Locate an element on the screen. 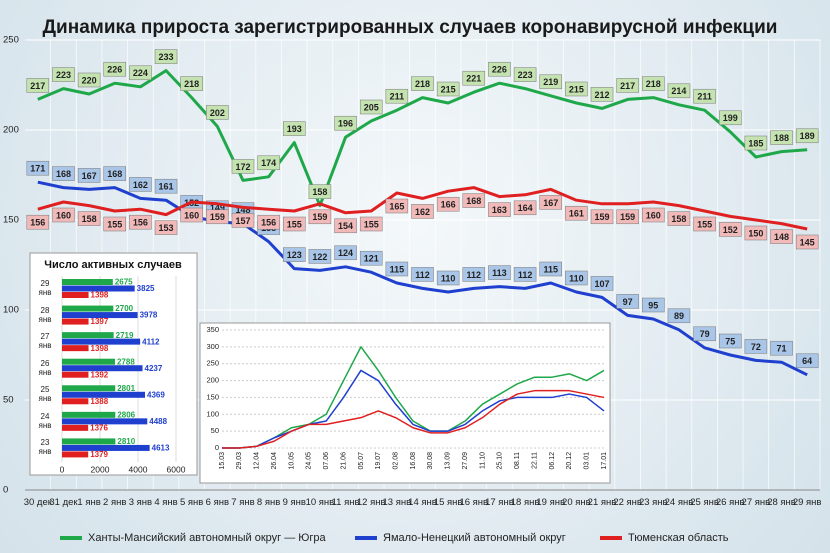 This screenshot has width=830, height=553. x-tick-label: 17.01 is located at coordinates (604, 461).